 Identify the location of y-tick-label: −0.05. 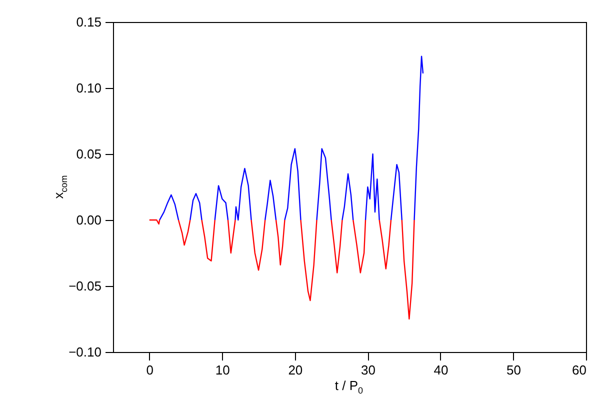
(85, 286).